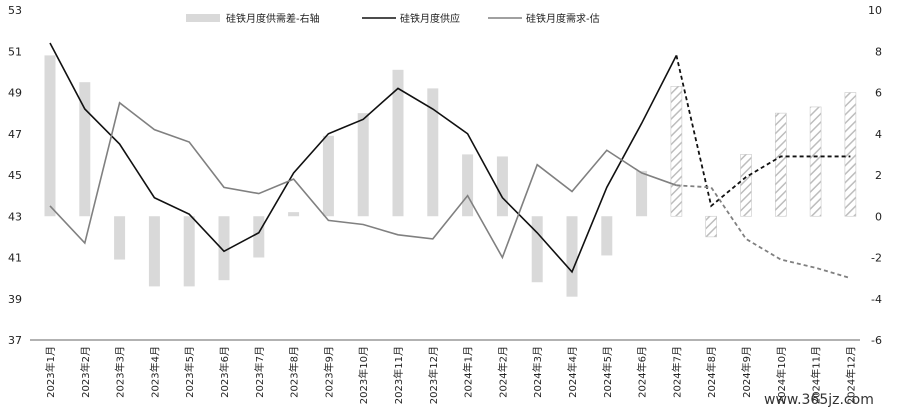 This screenshot has height=412, width=900. What do you see at coordinates (763, 131) in the screenshot?
I see `supply-forecast-line` at bounding box center [763, 131].